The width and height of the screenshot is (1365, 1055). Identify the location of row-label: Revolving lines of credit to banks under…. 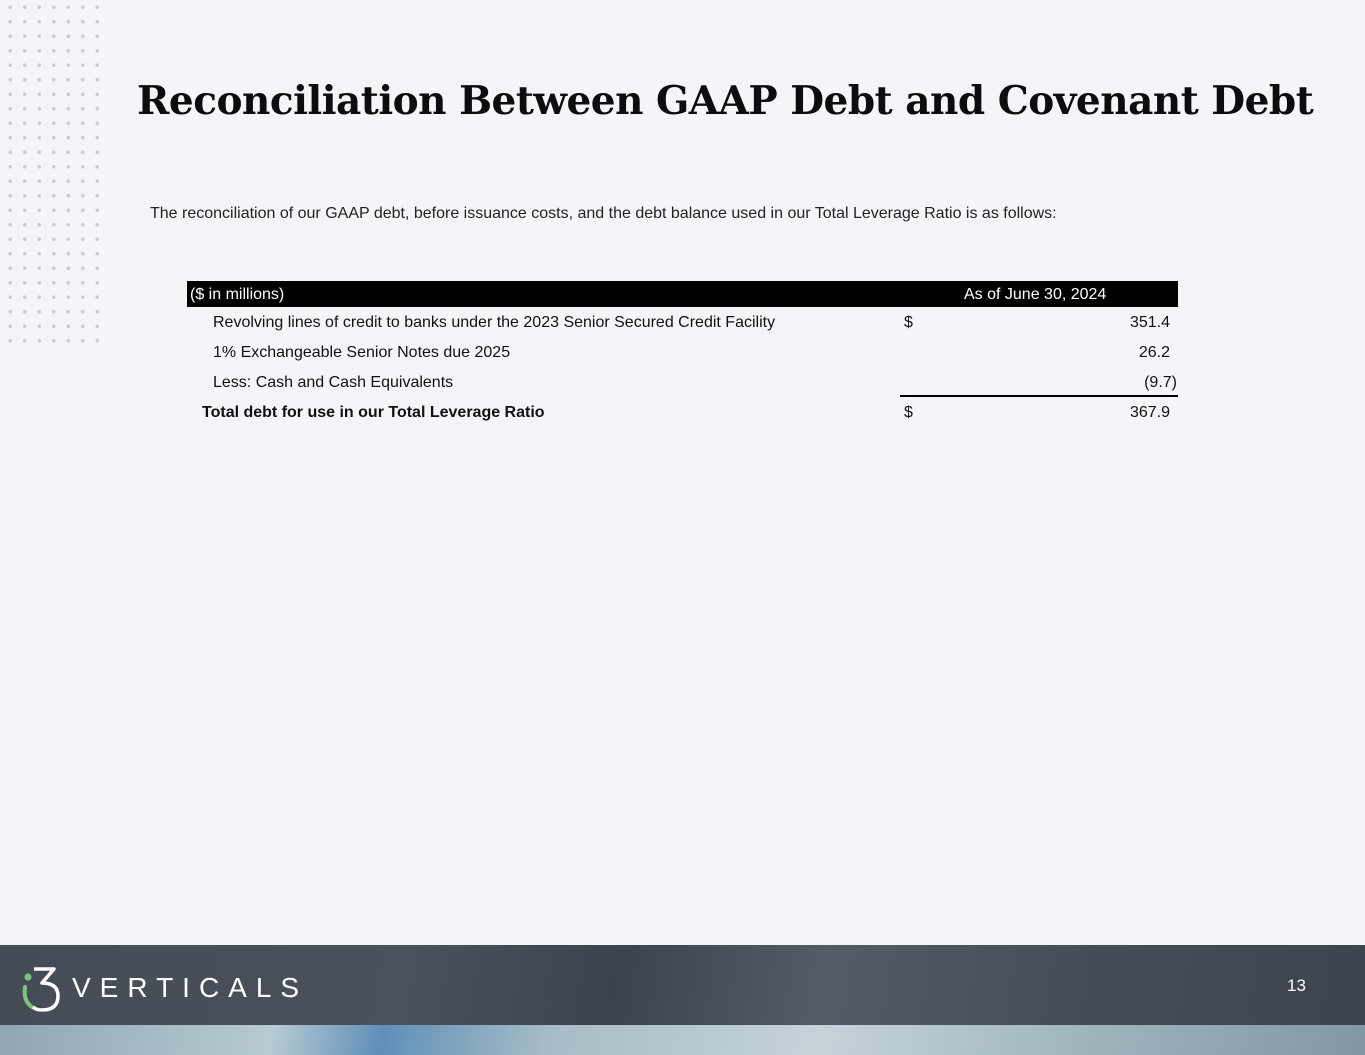
(494, 322).